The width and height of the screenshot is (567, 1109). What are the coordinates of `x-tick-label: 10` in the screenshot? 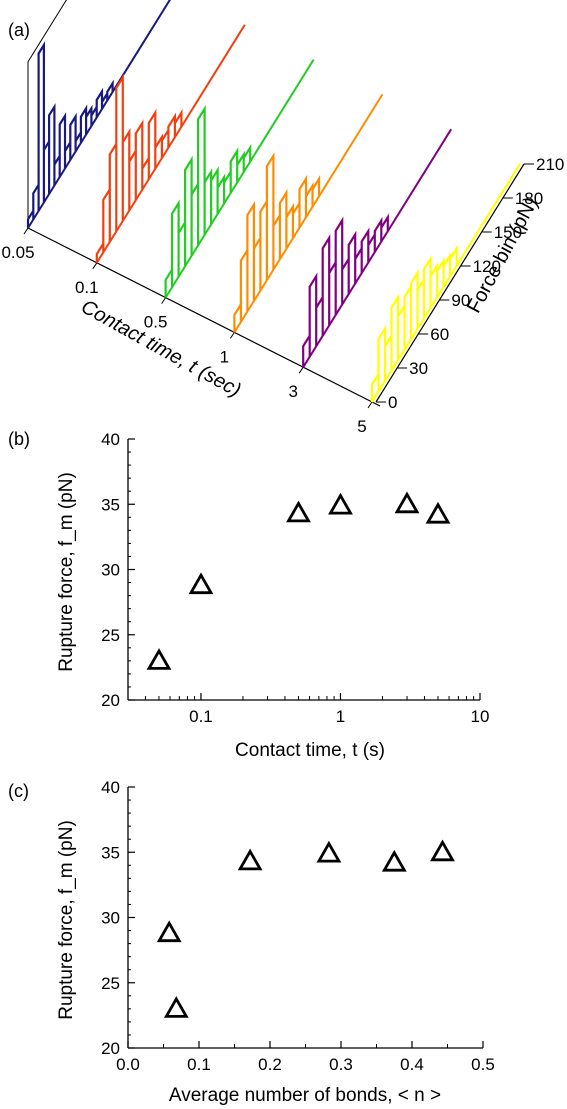 It's located at (480, 716).